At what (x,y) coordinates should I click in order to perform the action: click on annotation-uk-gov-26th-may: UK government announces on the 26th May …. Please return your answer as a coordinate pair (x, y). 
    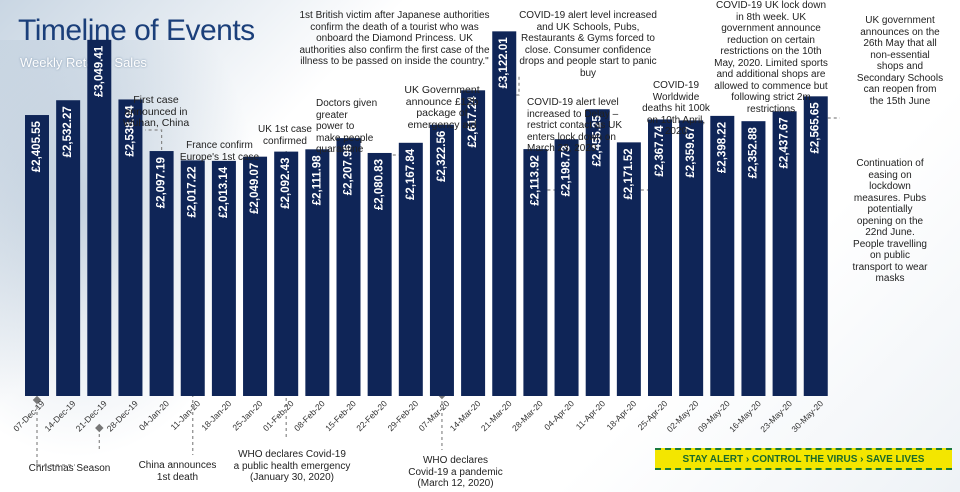
    Looking at the image, I should click on (900, 61).